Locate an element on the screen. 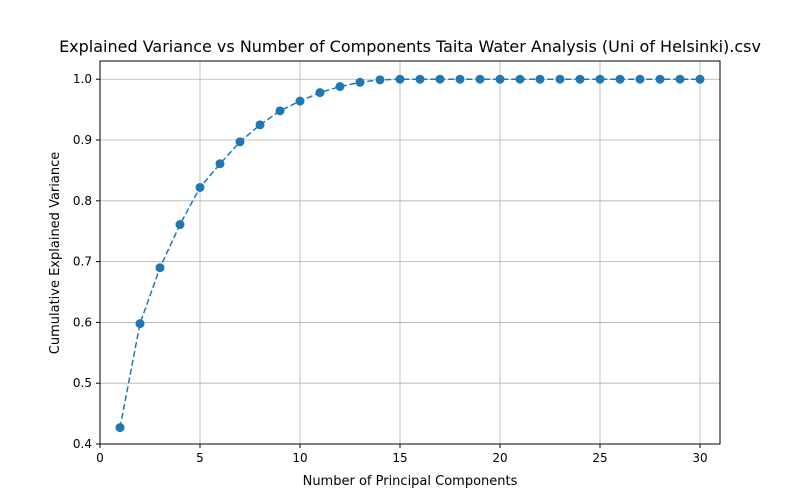 The image size is (800, 504). y-tick-label-0: 0.4 is located at coordinates (82, 444).